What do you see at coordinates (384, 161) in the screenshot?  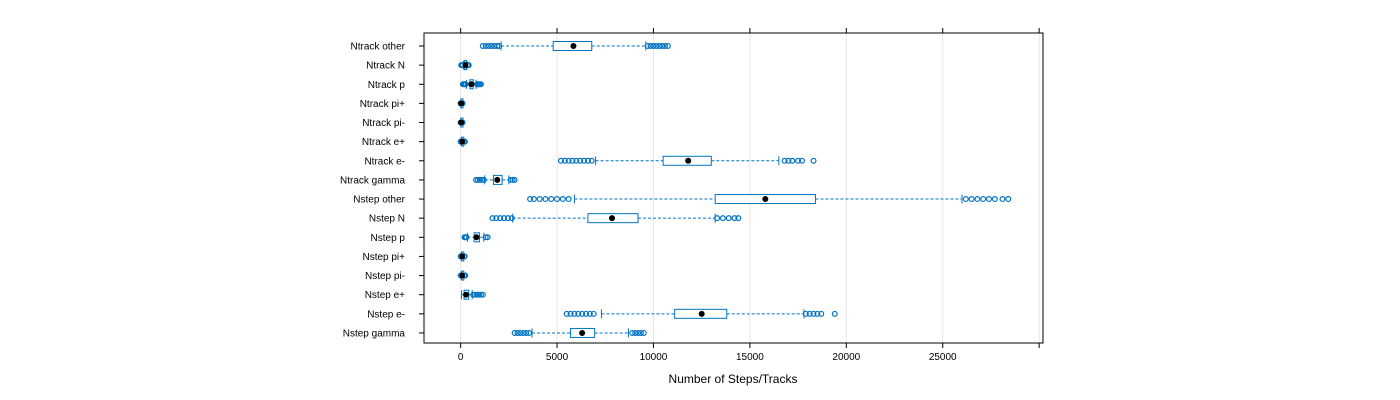 I see `category-label: Ntrack e-` at bounding box center [384, 161].